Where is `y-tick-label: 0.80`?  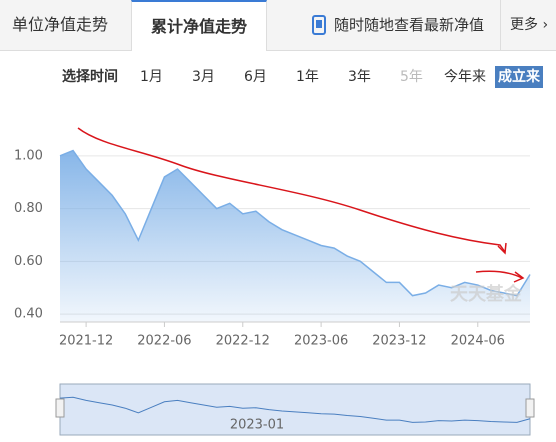 y-tick-label: 0.80 is located at coordinates (28, 208).